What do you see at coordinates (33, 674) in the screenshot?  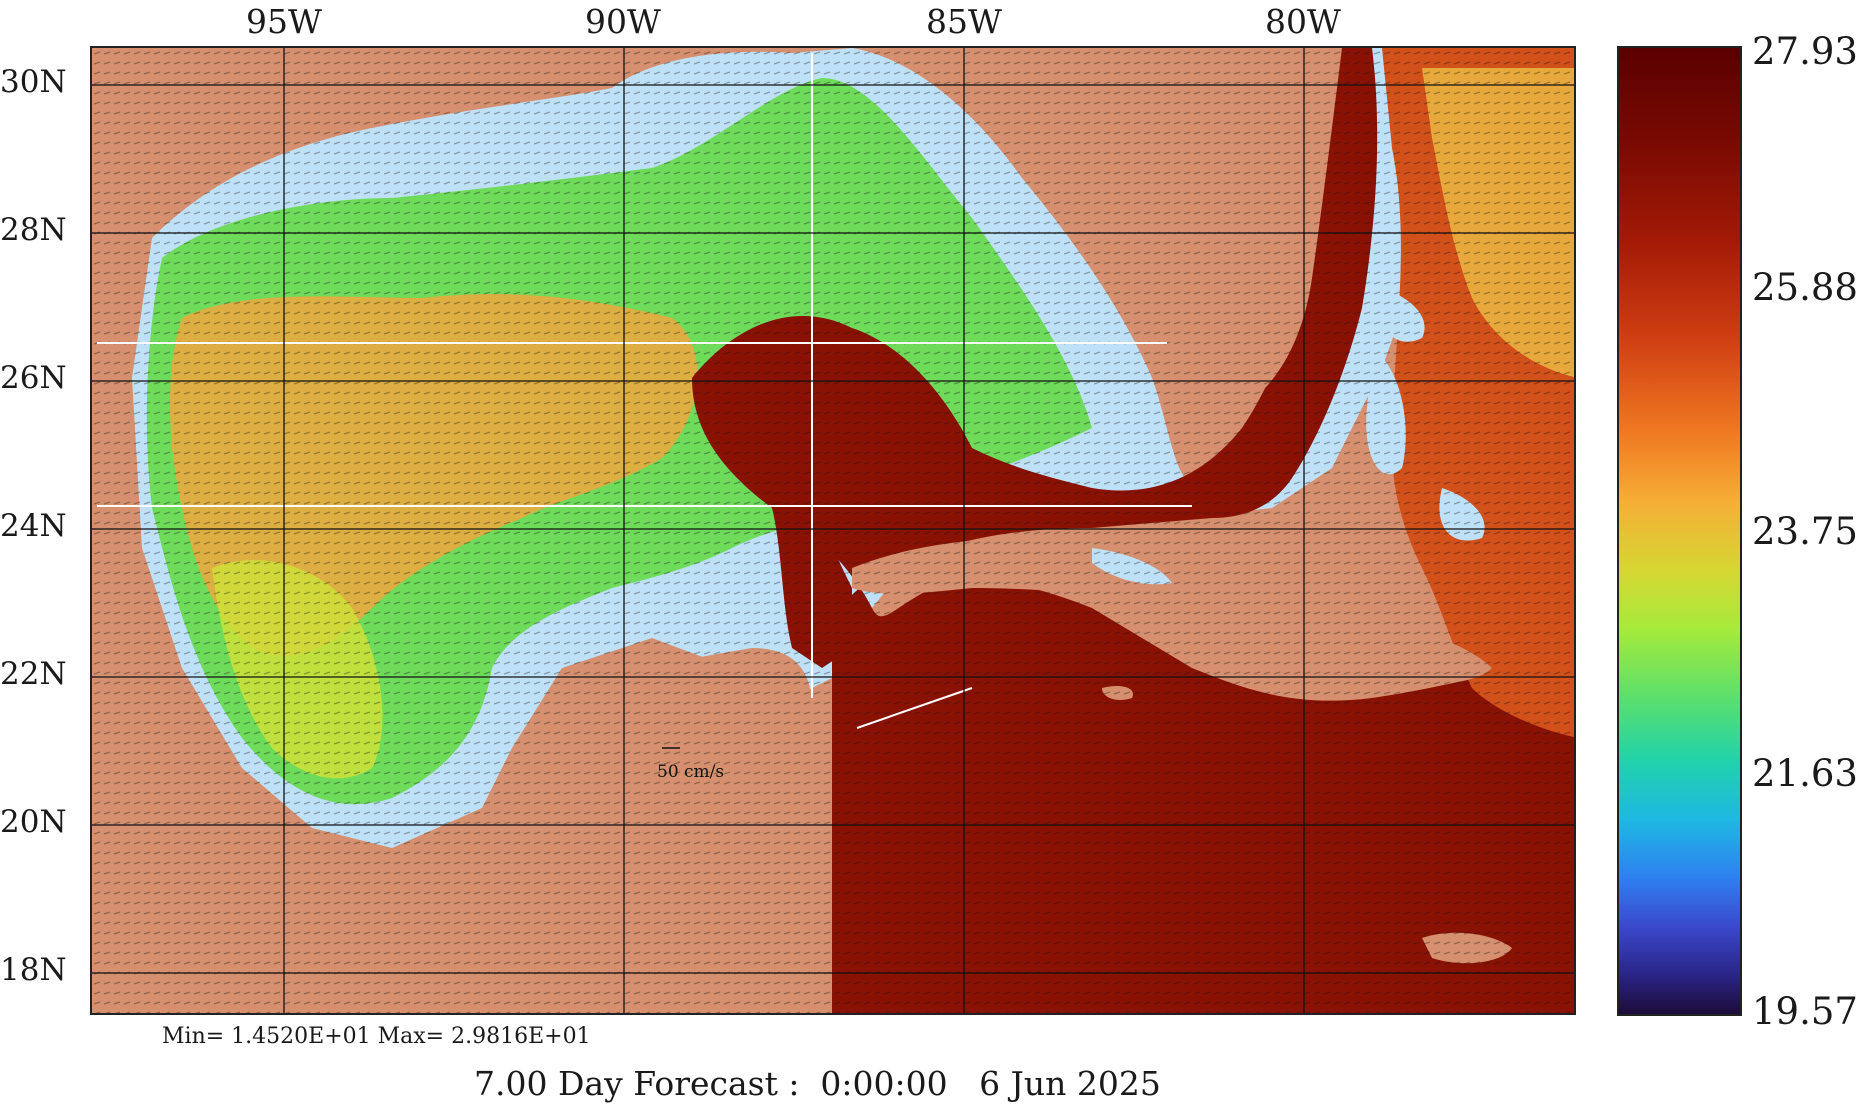 I see `lat-label-22n: 22N` at bounding box center [33, 674].